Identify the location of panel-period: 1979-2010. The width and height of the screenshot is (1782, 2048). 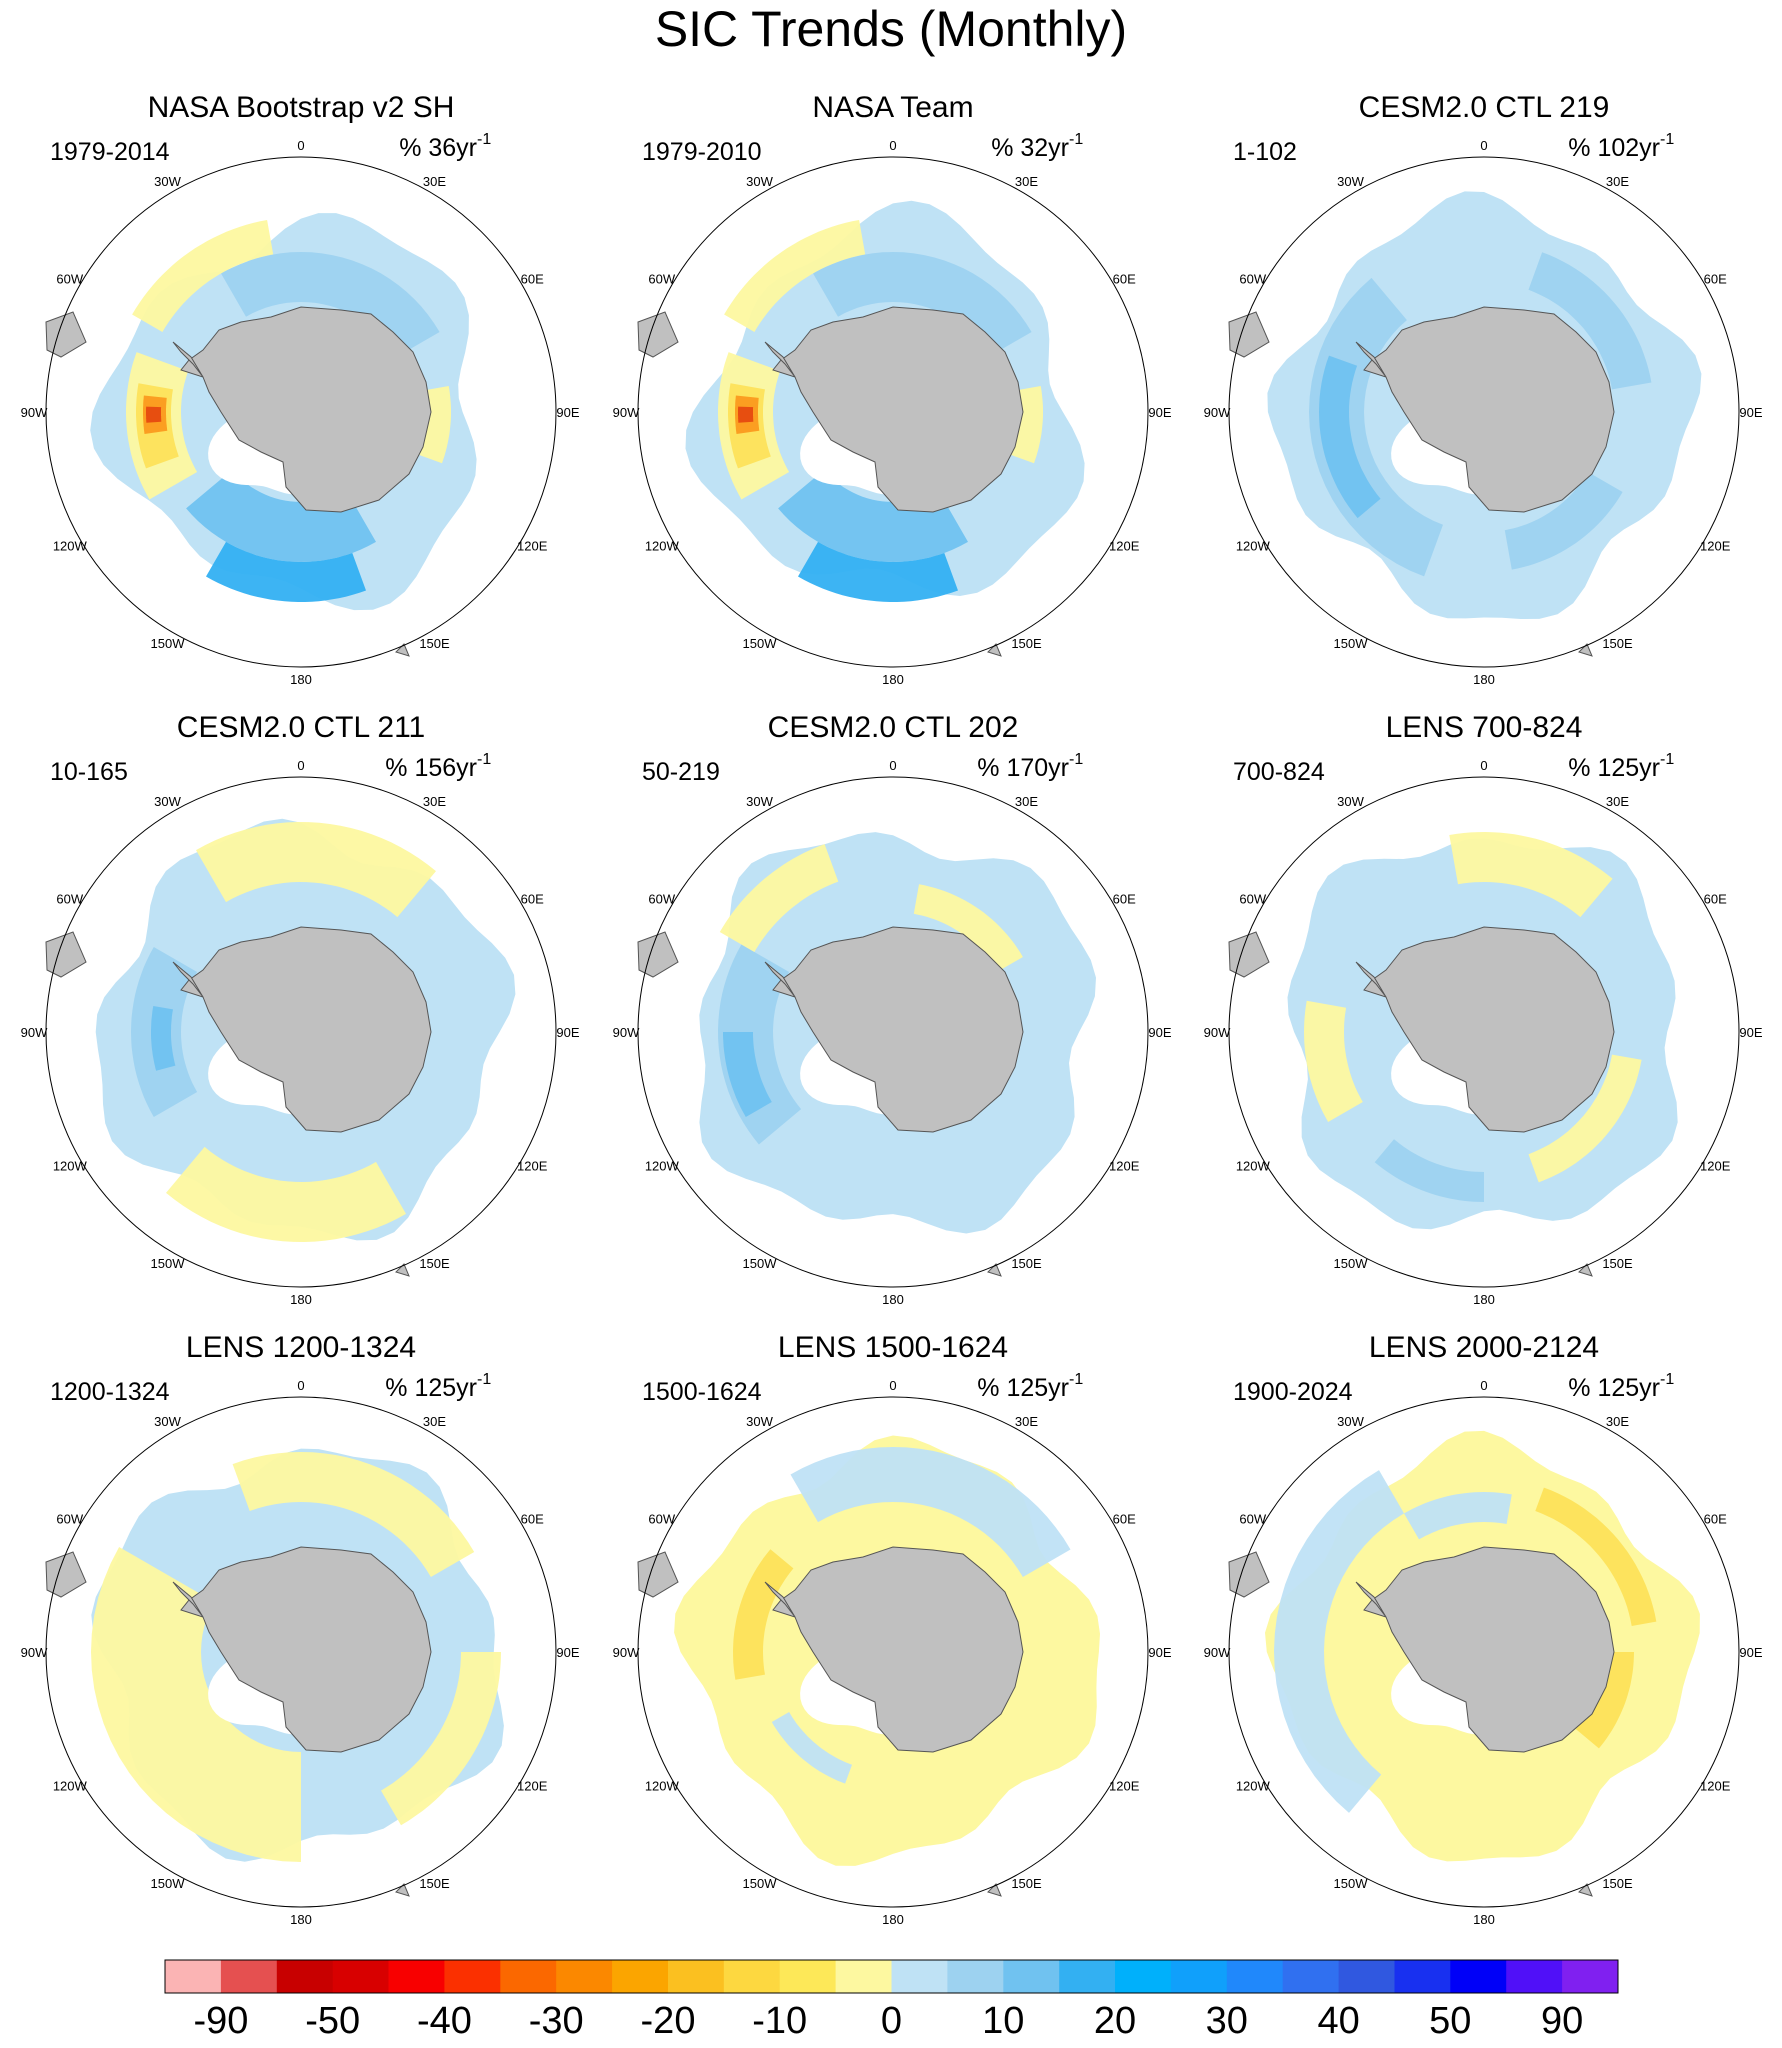
(702, 152).